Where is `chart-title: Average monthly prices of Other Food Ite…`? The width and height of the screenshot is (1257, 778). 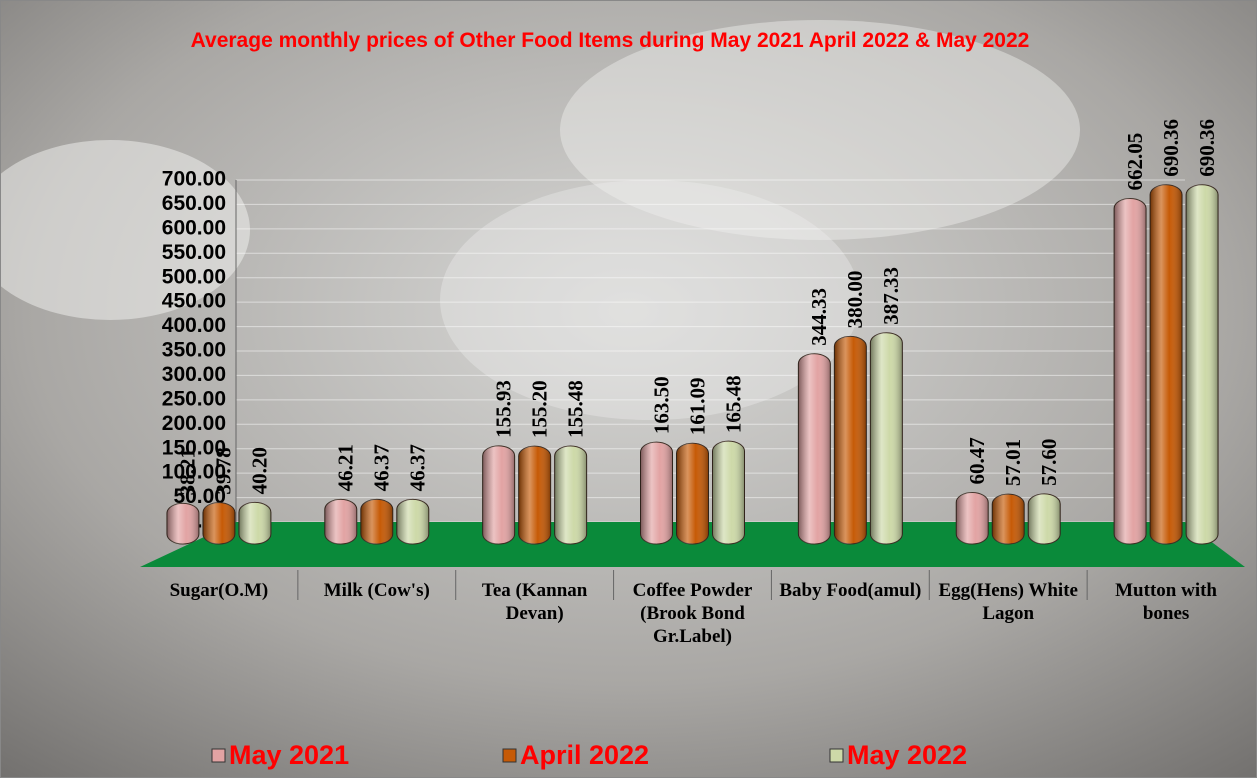
chart-title: Average monthly prices of Other Food Ite… is located at coordinates (610, 40).